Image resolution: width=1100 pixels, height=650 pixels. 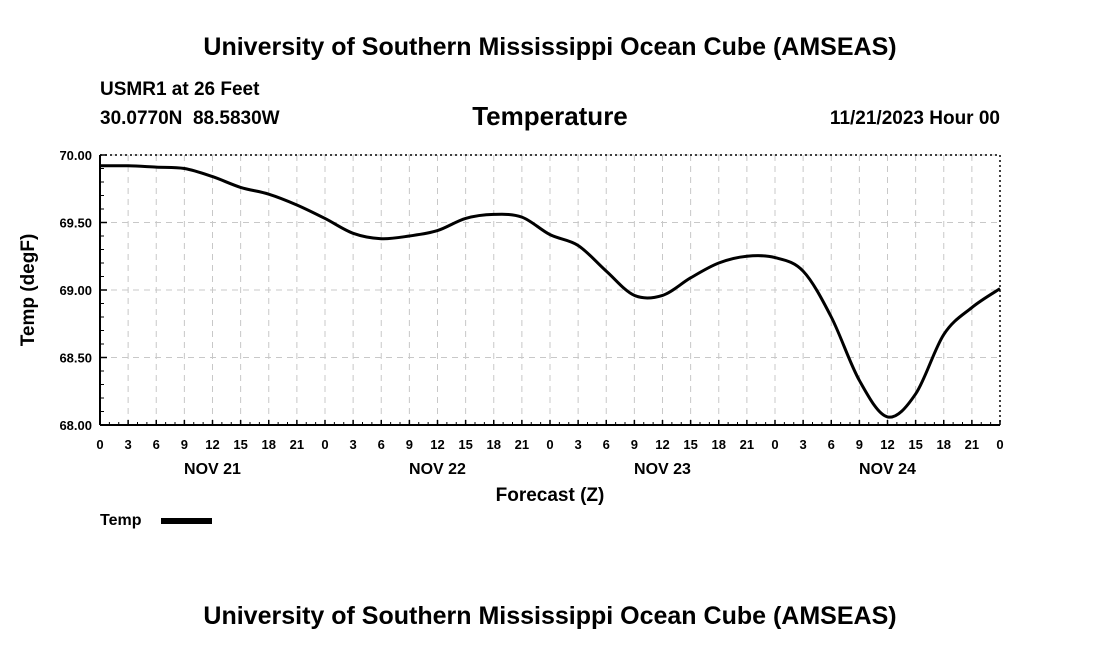 What do you see at coordinates (915, 118) in the screenshot?
I see `datetime-label: 11/21/2023 Hour 00` at bounding box center [915, 118].